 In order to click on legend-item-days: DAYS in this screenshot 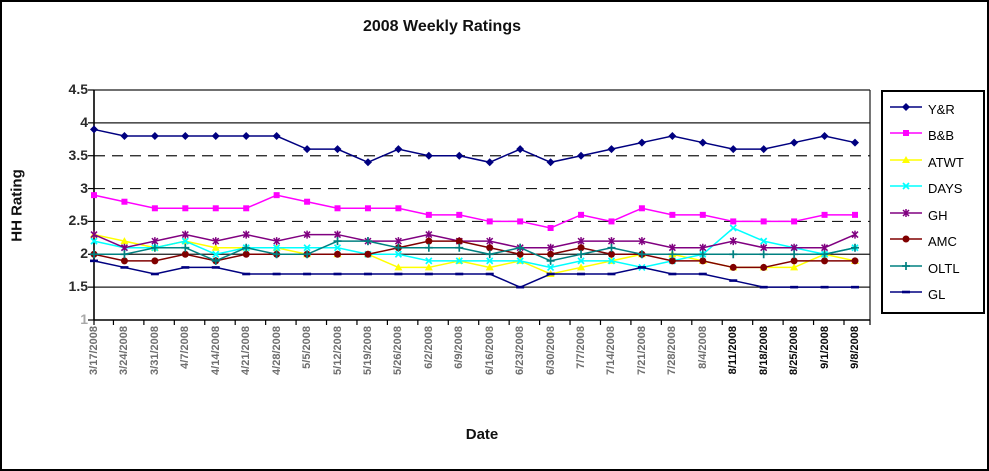, I will do `click(935, 188)`.